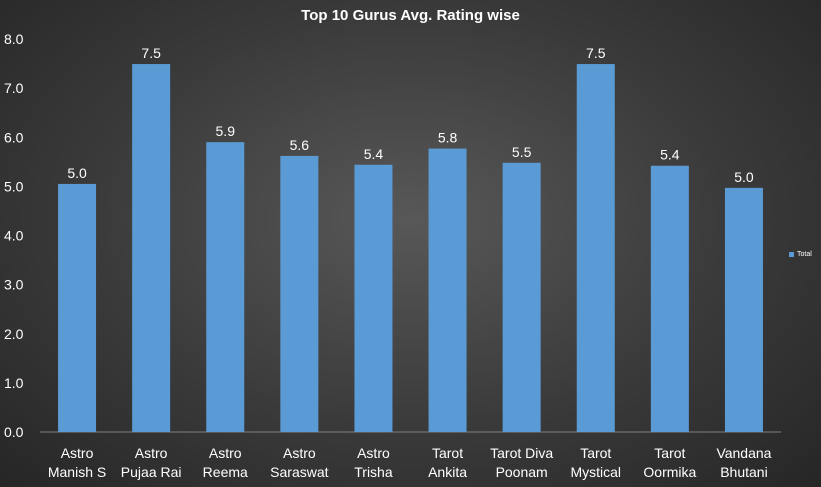  Describe the element at coordinates (448, 138) in the screenshot. I see `data-label: 5.8` at that location.